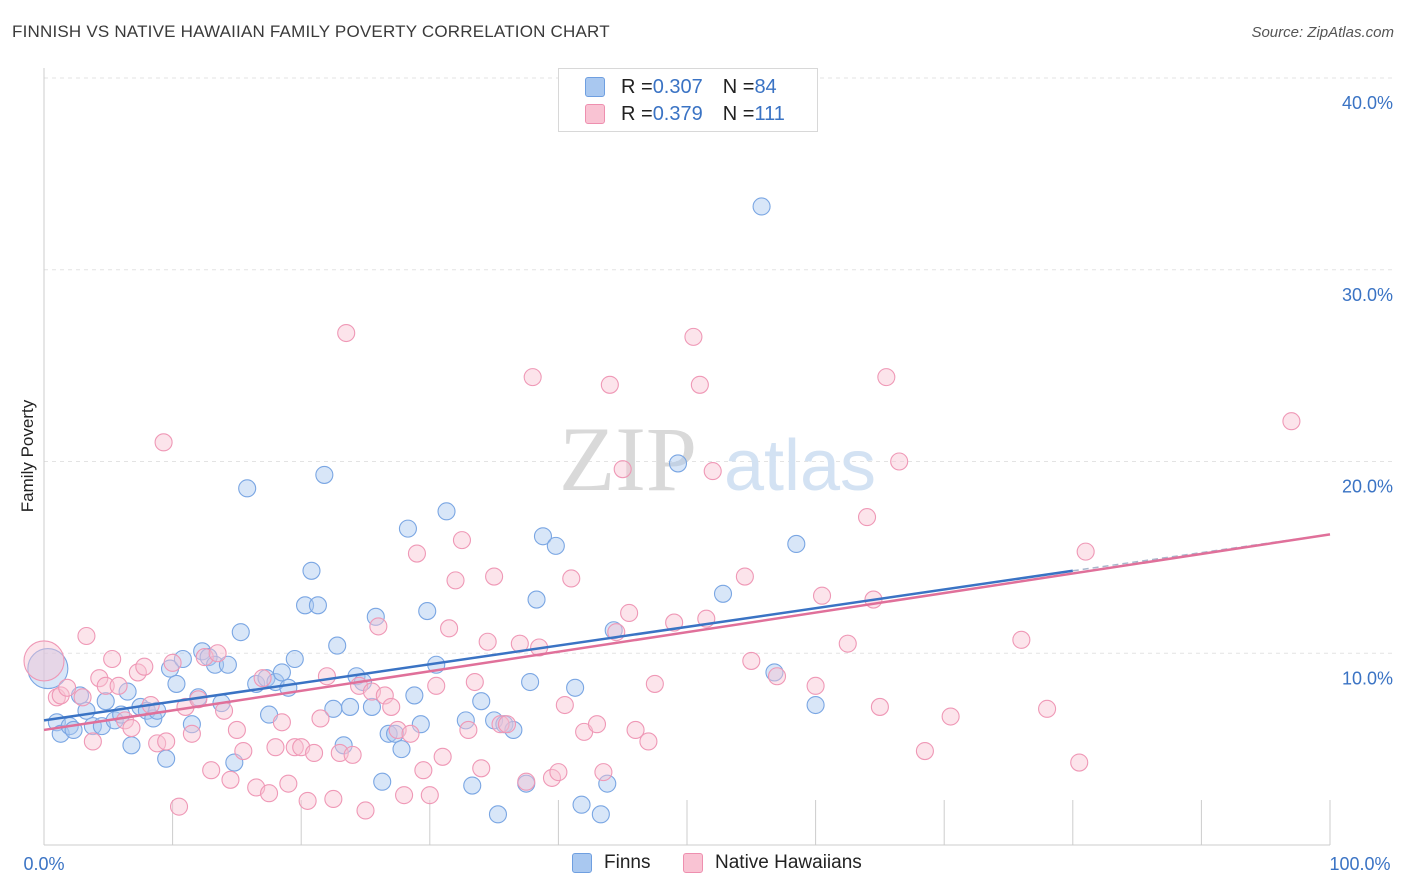 The width and height of the screenshot is (1406, 892). What do you see at coordinates (765, 86) in the screenshot?
I see `legend-n-value: 84` at bounding box center [765, 86].